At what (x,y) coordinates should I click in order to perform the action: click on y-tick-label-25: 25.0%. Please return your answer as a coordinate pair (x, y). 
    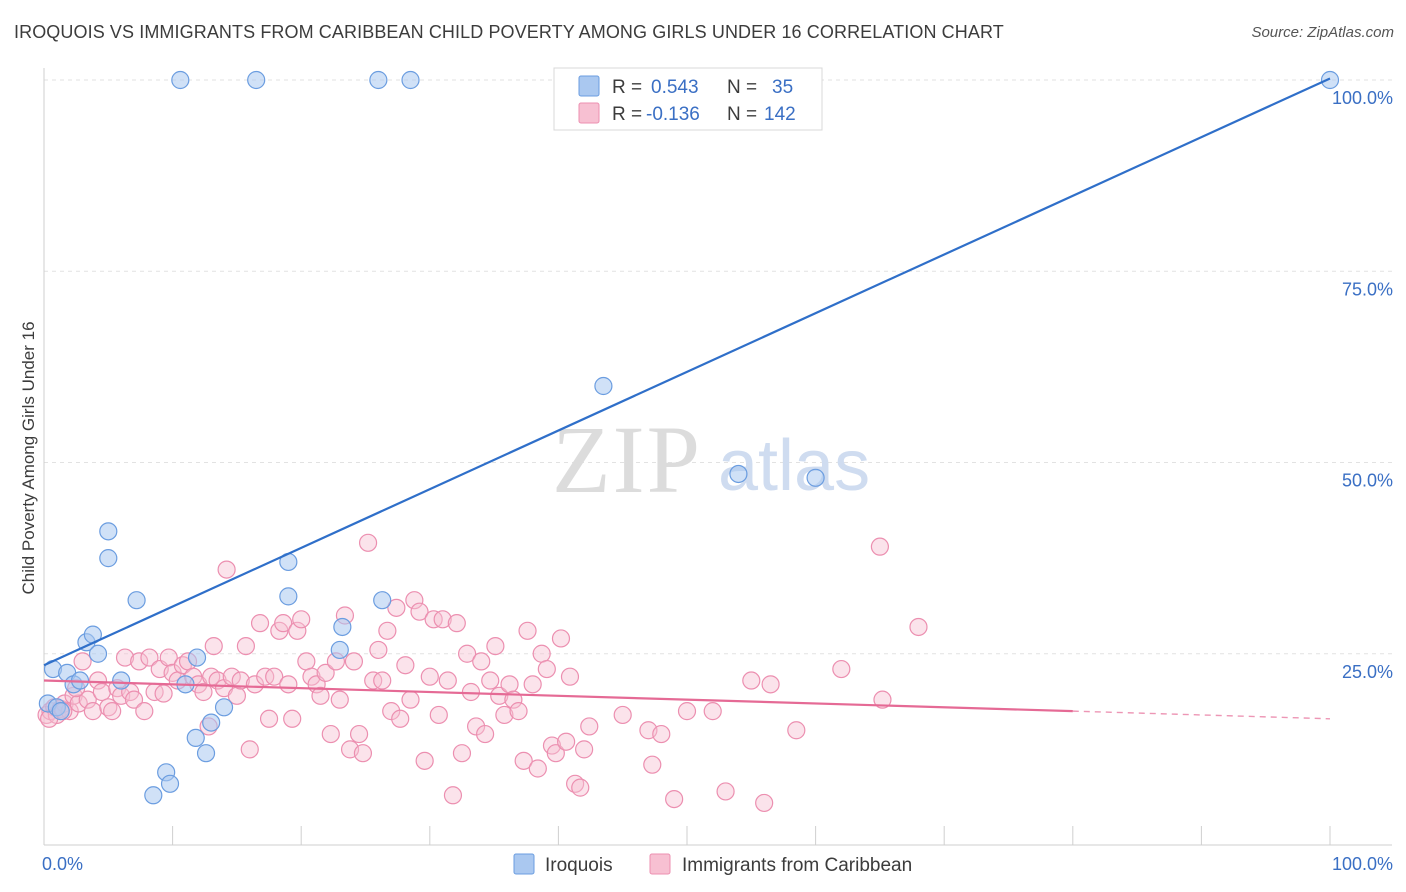
    Looking at the image, I should click on (1367, 672).